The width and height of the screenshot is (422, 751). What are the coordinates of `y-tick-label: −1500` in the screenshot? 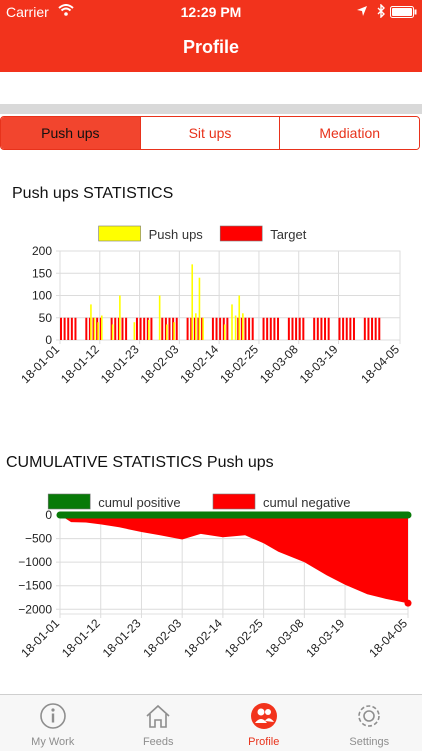 It's located at (35, 586).